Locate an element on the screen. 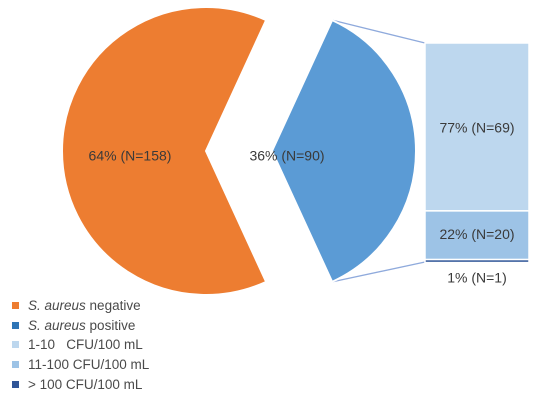  legend-item-2: S. aureus positive is located at coordinates (80, 326).